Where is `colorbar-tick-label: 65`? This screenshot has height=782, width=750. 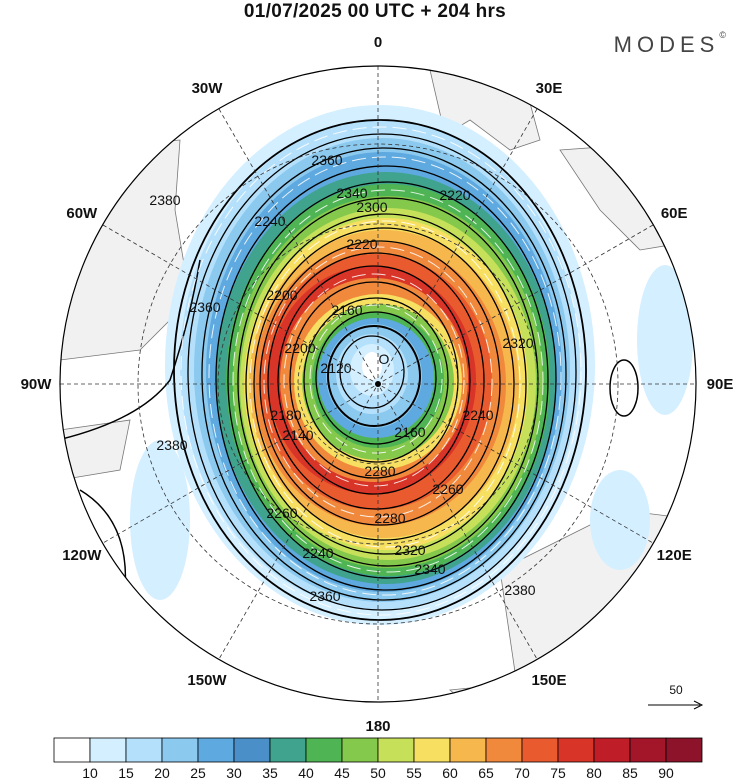
colorbar-tick-label: 65 is located at coordinates (486, 773).